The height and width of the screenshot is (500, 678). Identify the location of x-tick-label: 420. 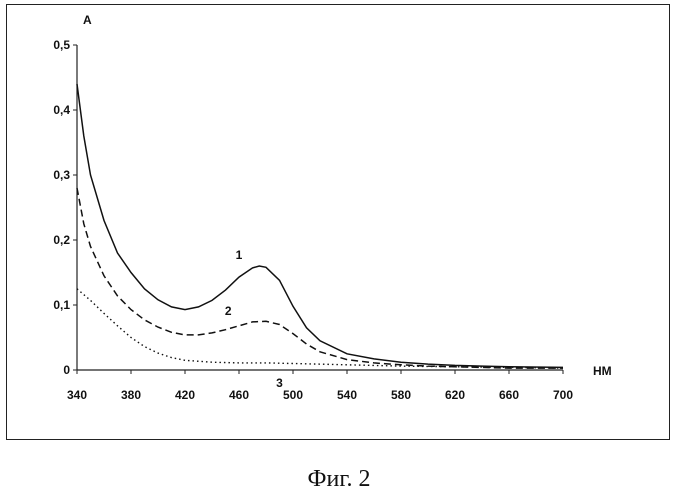
(185, 395).